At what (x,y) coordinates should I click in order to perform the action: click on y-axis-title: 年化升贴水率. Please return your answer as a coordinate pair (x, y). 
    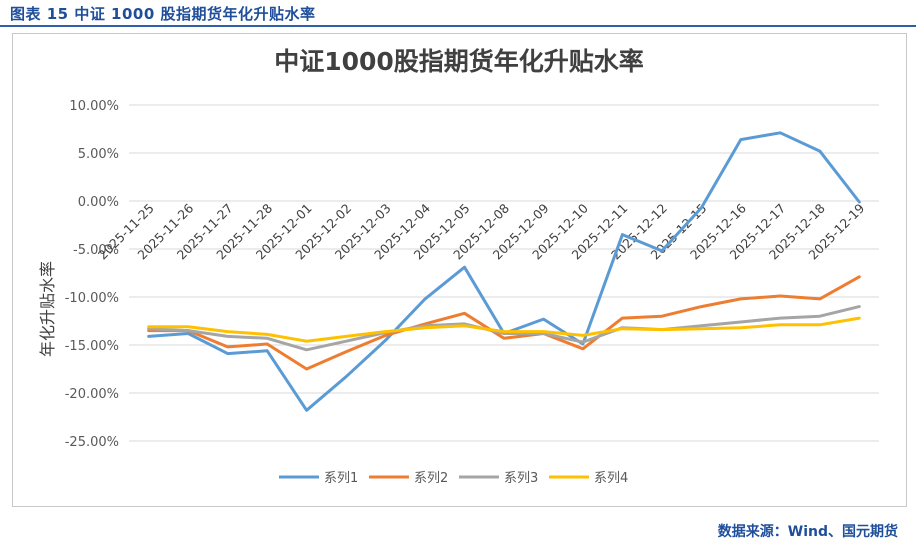
    Looking at the image, I should click on (47, 309).